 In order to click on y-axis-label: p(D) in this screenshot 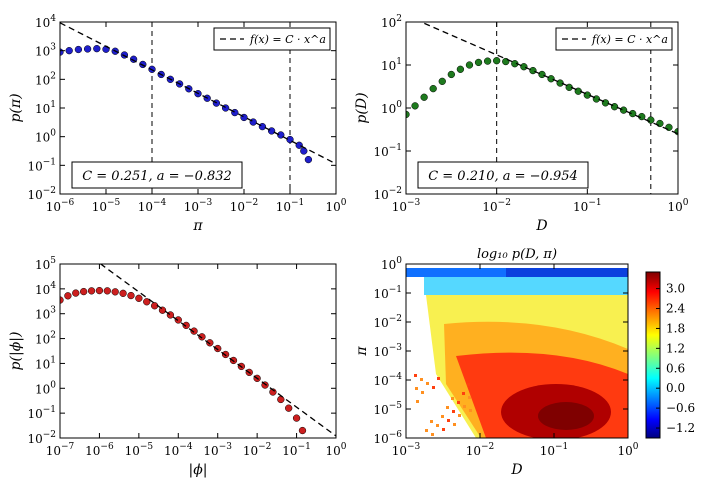, I will do `click(362, 107)`.